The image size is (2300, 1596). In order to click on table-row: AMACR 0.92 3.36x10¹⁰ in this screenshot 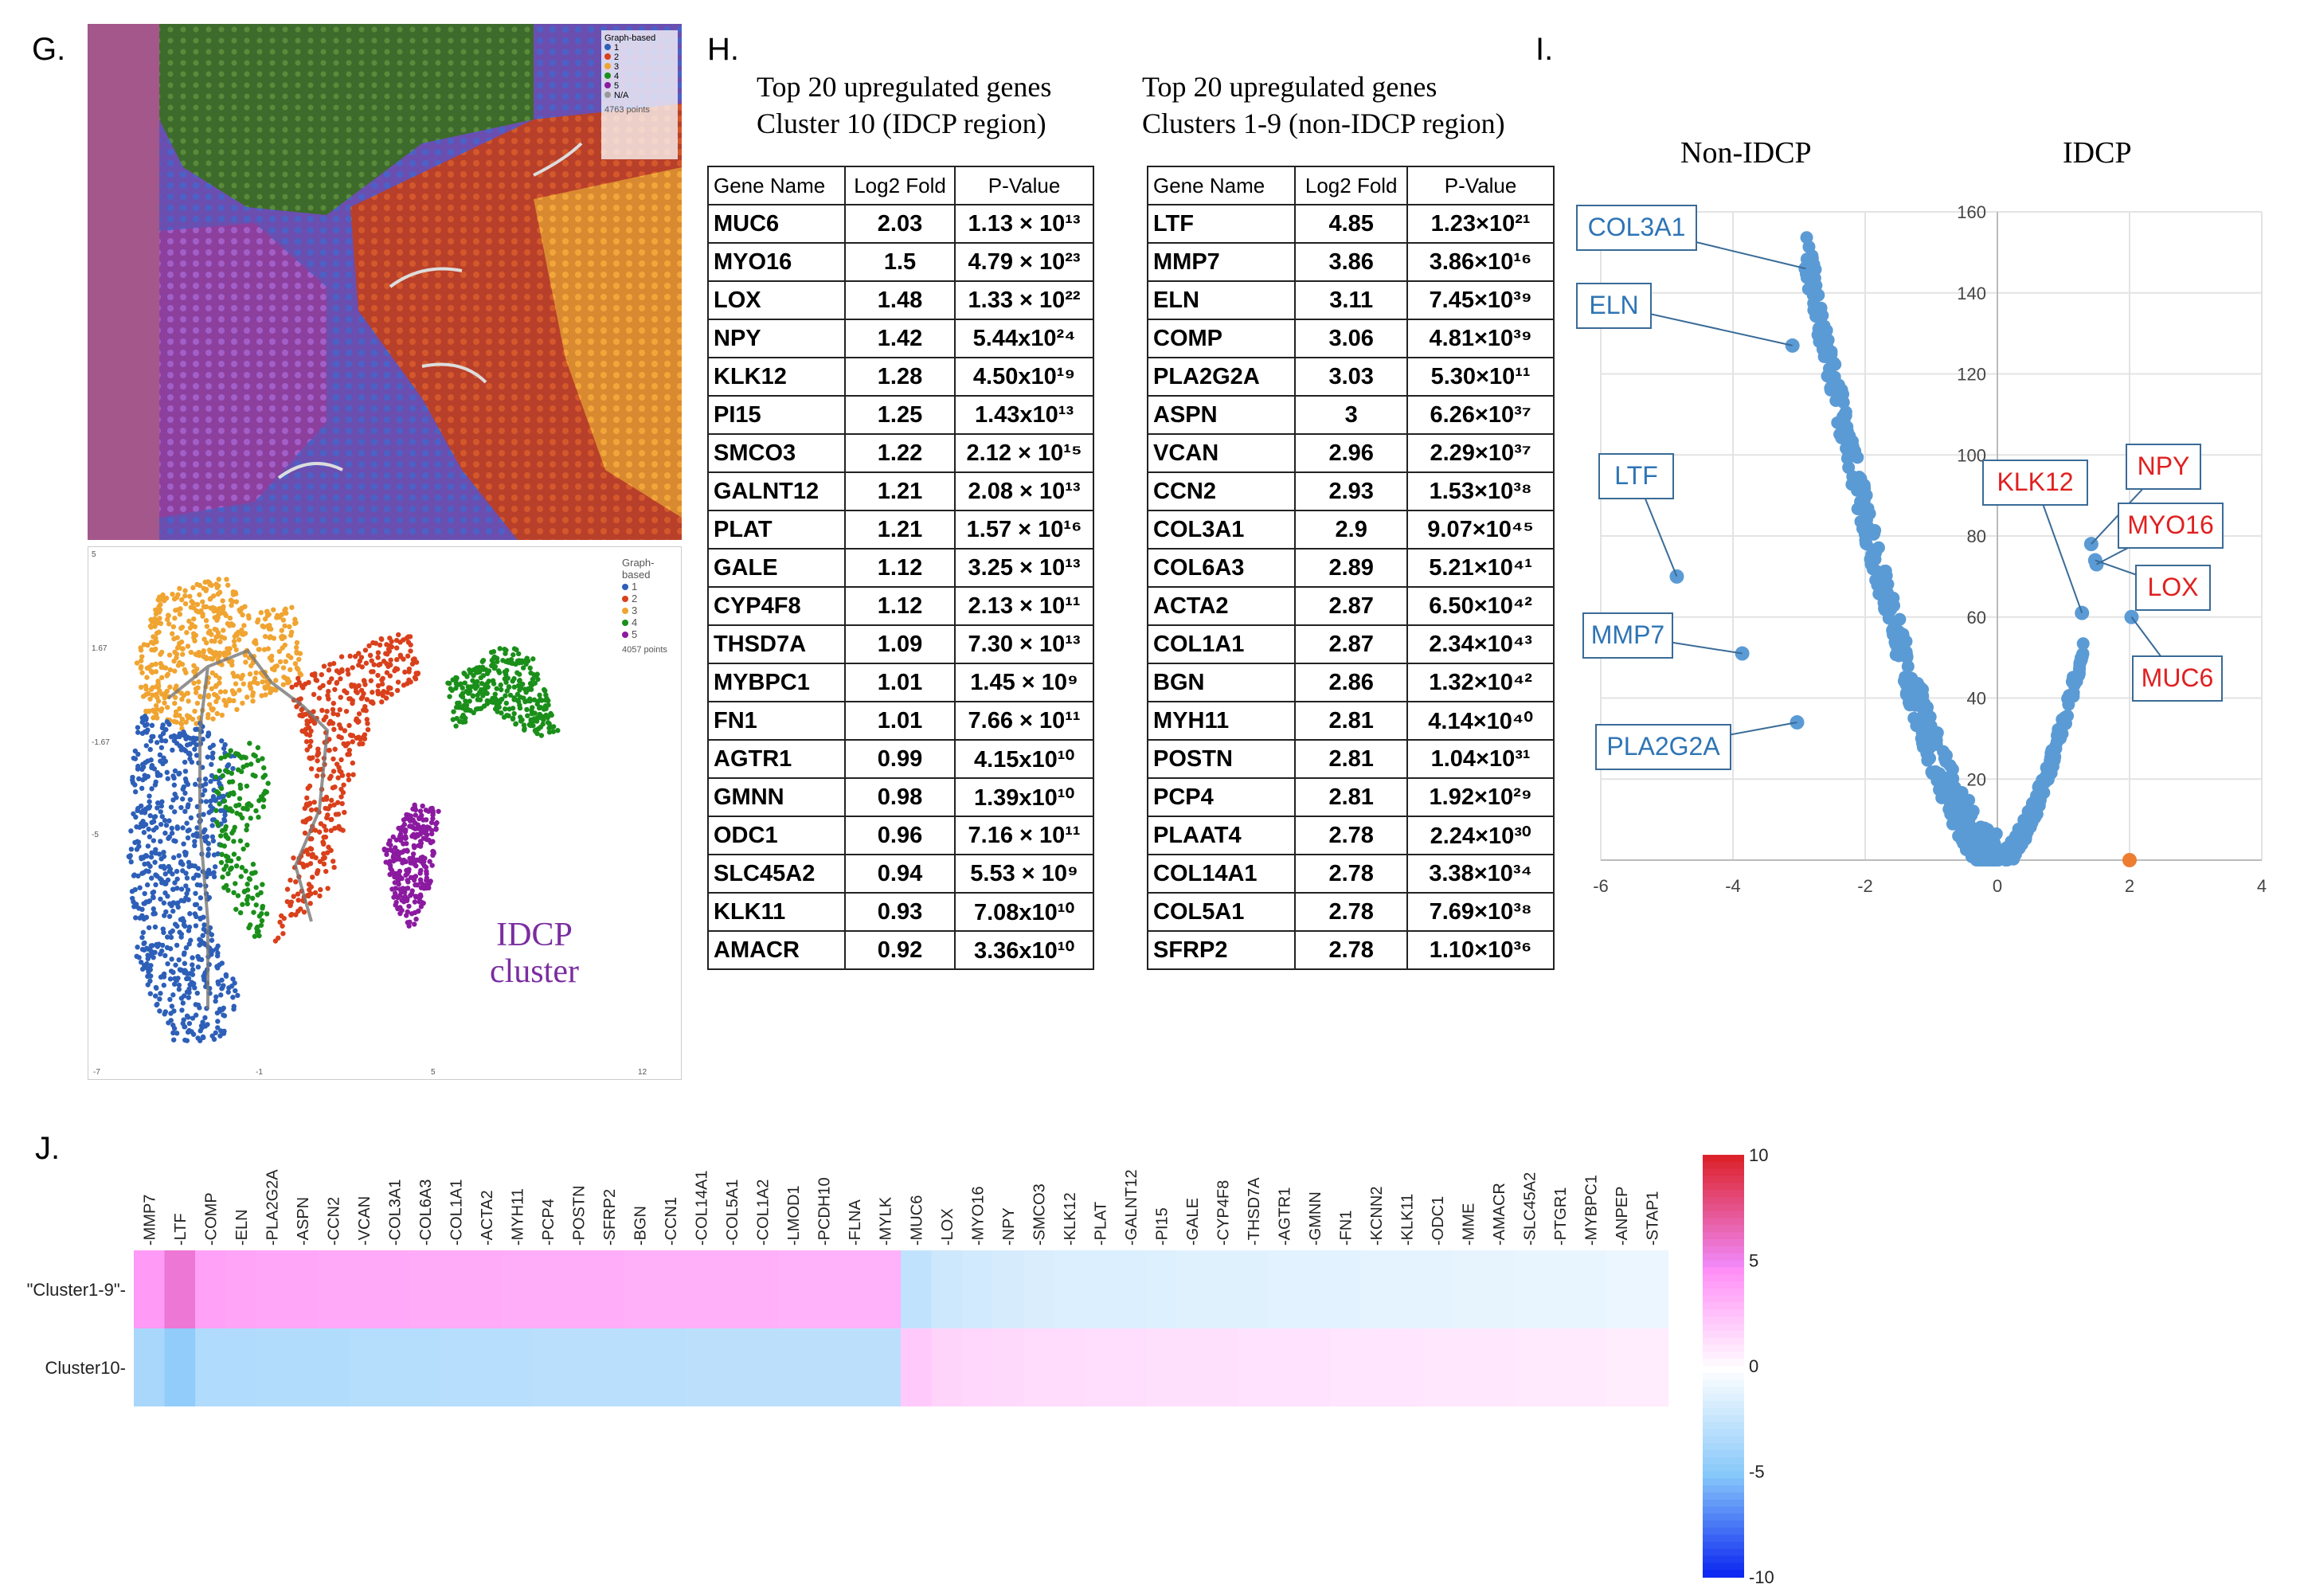, I will do `click(900, 950)`.